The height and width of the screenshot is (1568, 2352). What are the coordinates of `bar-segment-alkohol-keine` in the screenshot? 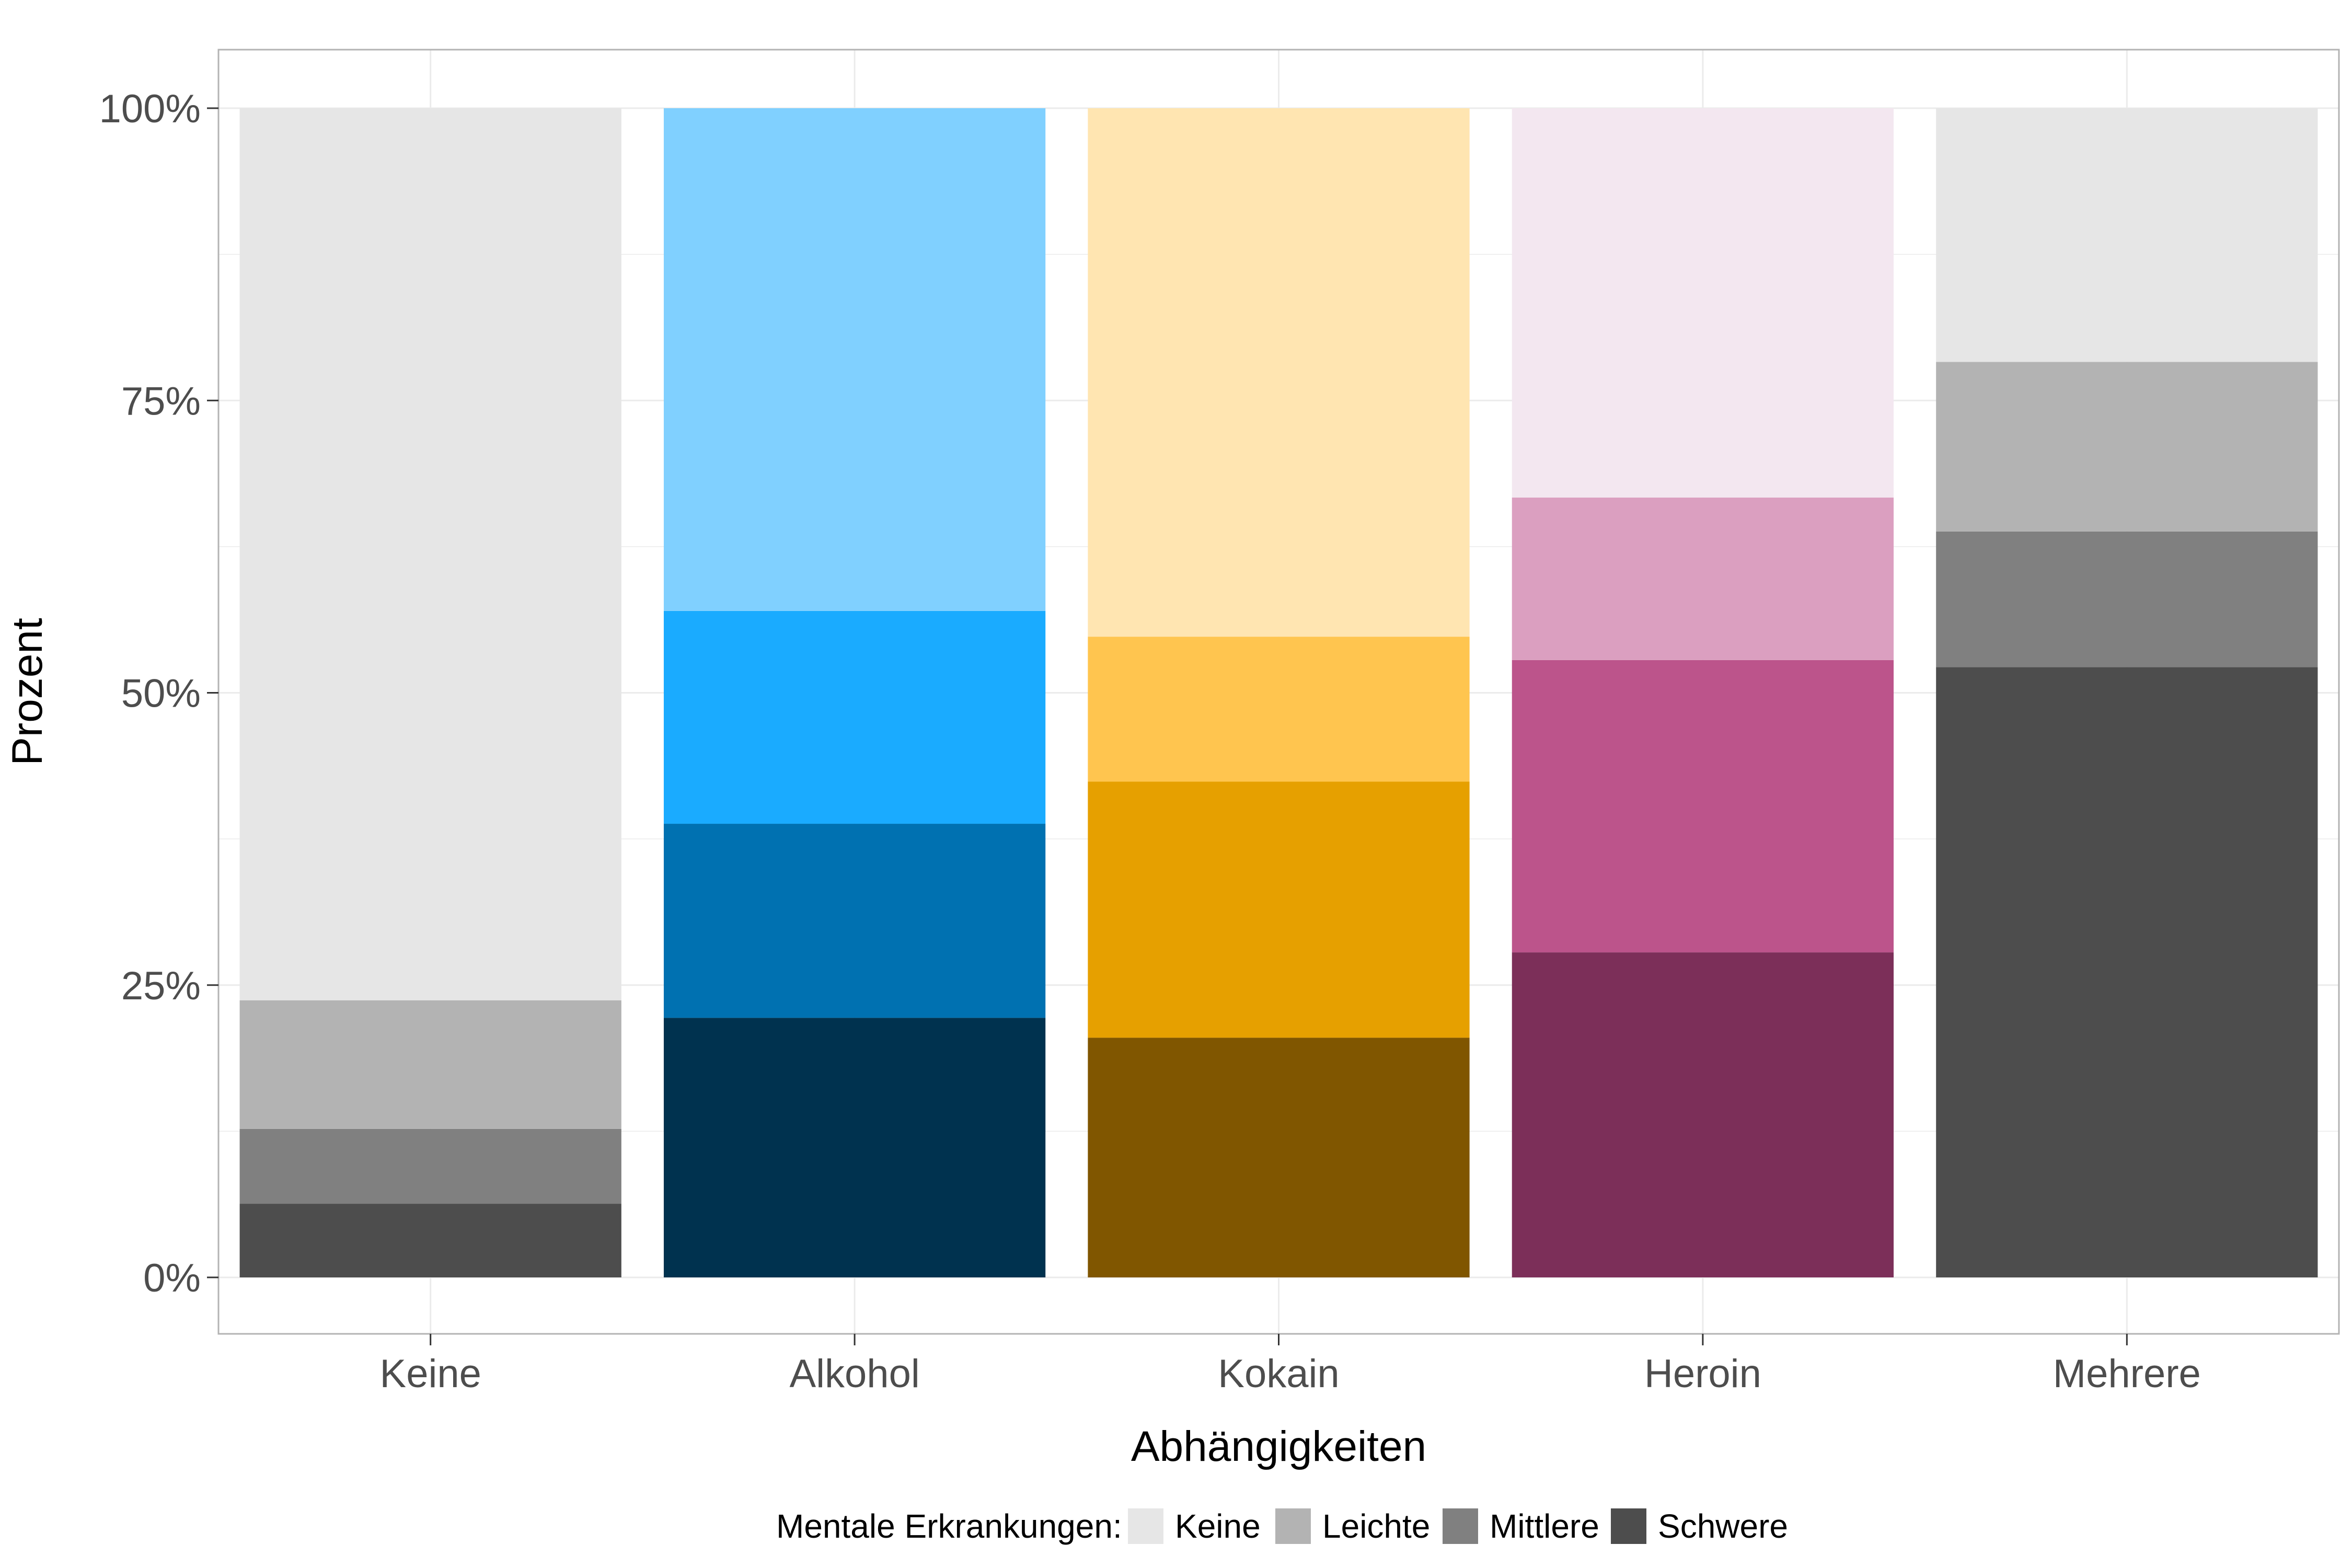 It's located at (854, 359).